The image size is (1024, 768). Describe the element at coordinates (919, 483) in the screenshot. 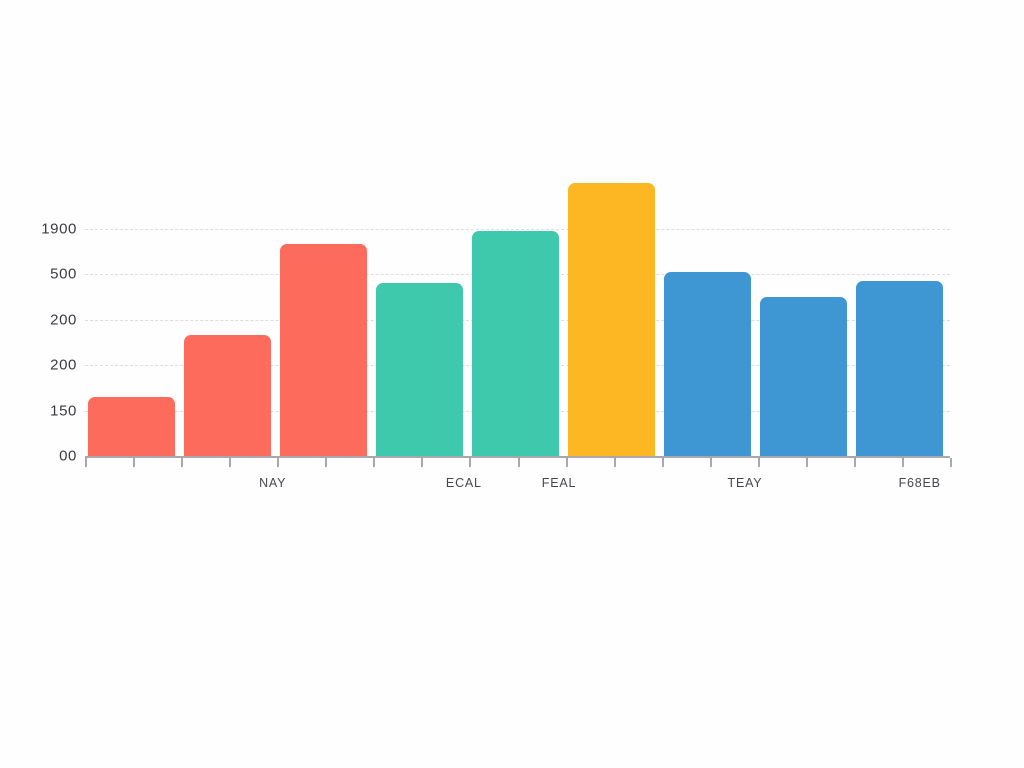

I see `x-axis-label: F68EB` at that location.